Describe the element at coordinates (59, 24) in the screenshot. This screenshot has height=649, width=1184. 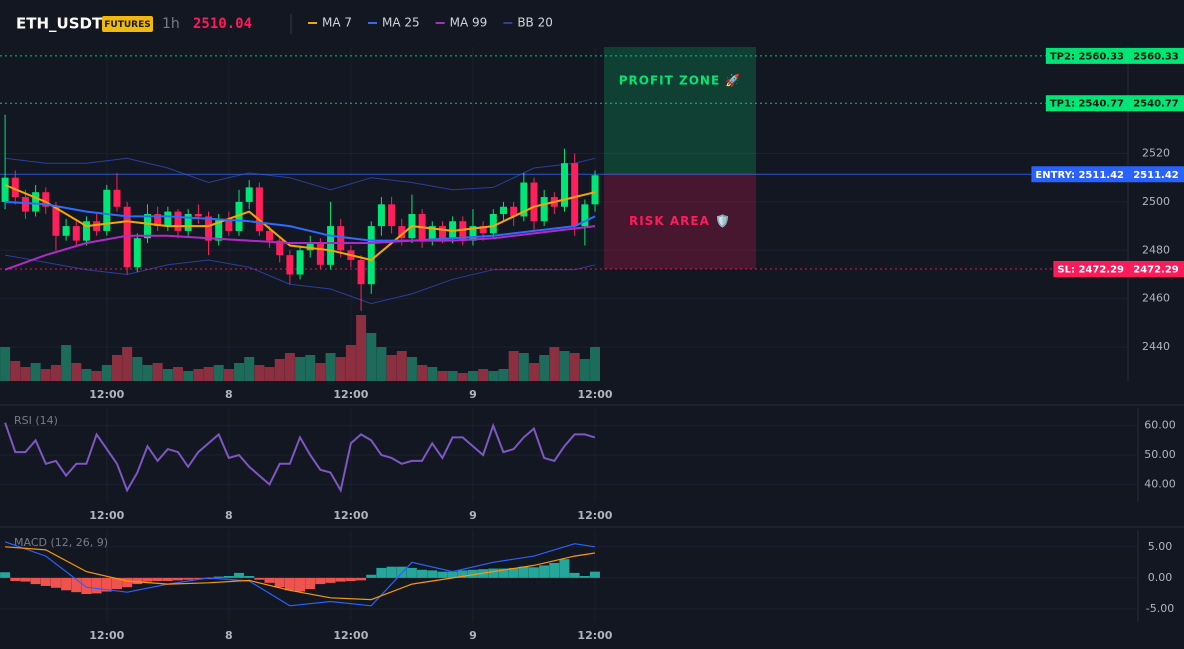
I see `symbol: ETH_USDT` at that location.